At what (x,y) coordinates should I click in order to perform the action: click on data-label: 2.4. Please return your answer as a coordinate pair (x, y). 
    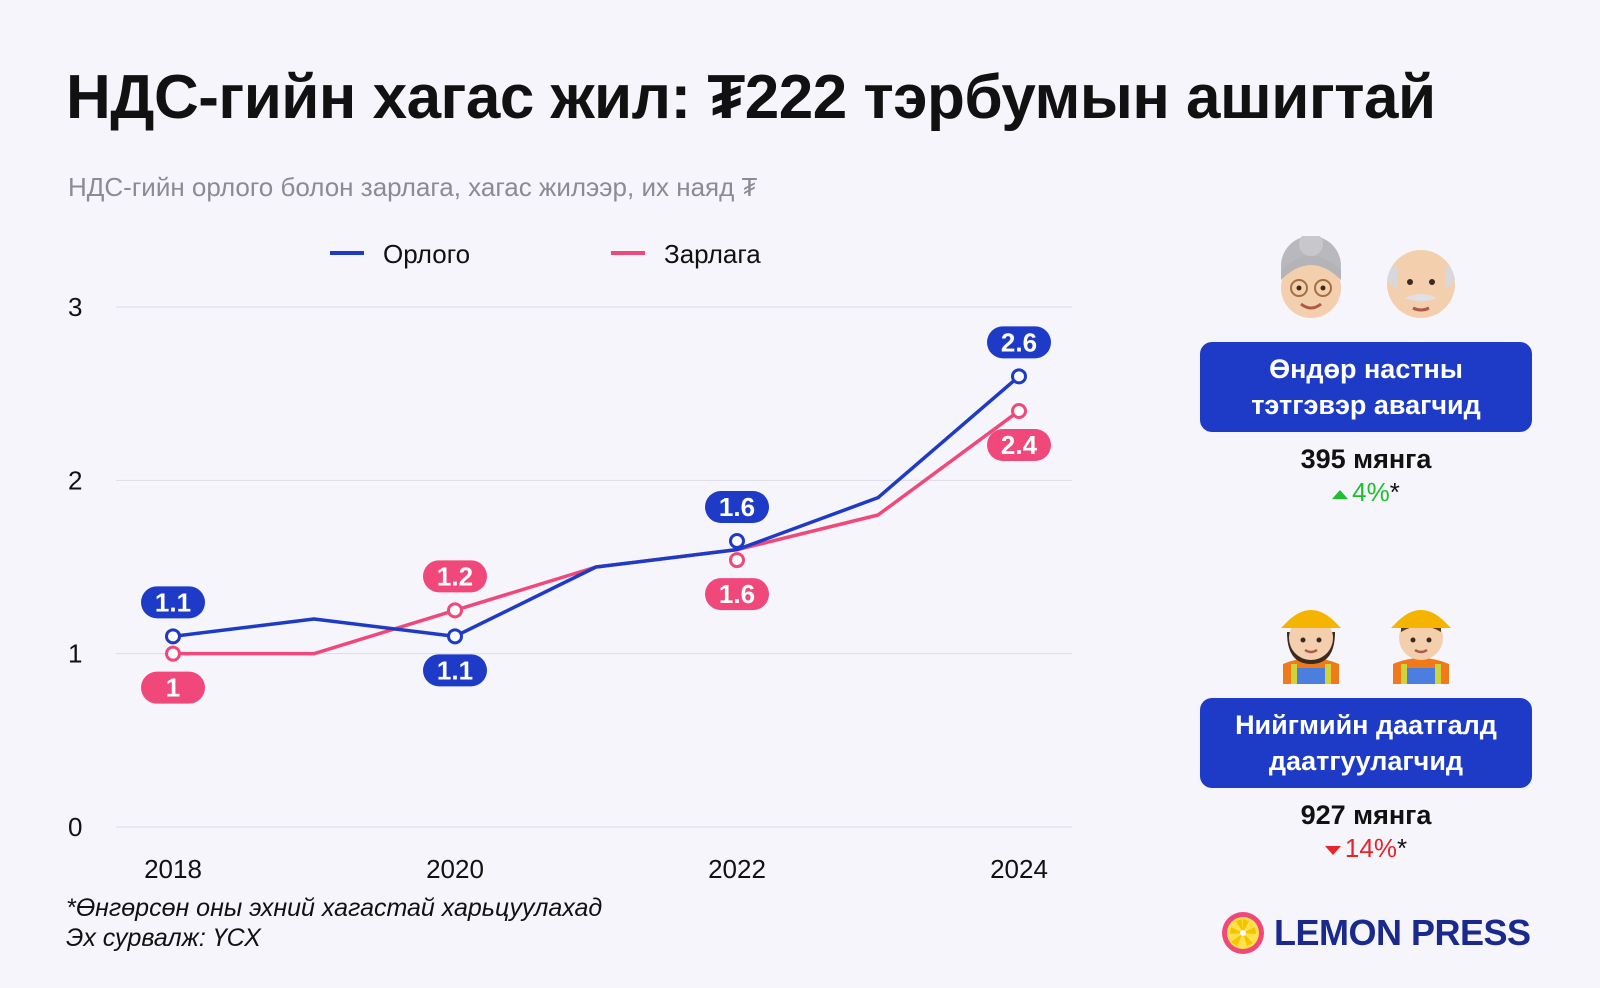
    Looking at the image, I should click on (1019, 445).